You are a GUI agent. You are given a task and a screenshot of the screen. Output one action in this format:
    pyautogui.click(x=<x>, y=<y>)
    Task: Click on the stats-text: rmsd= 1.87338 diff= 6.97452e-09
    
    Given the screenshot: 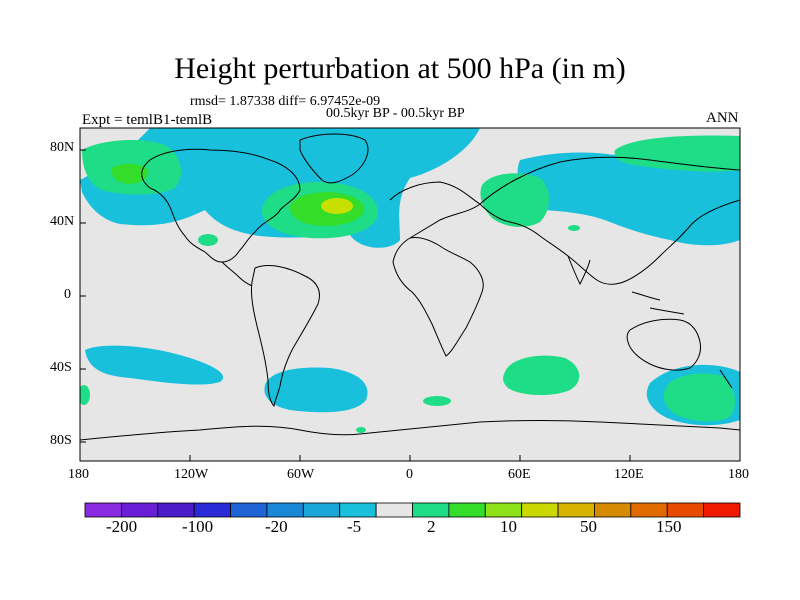 What is the action you would take?
    pyautogui.click(x=285, y=101)
    